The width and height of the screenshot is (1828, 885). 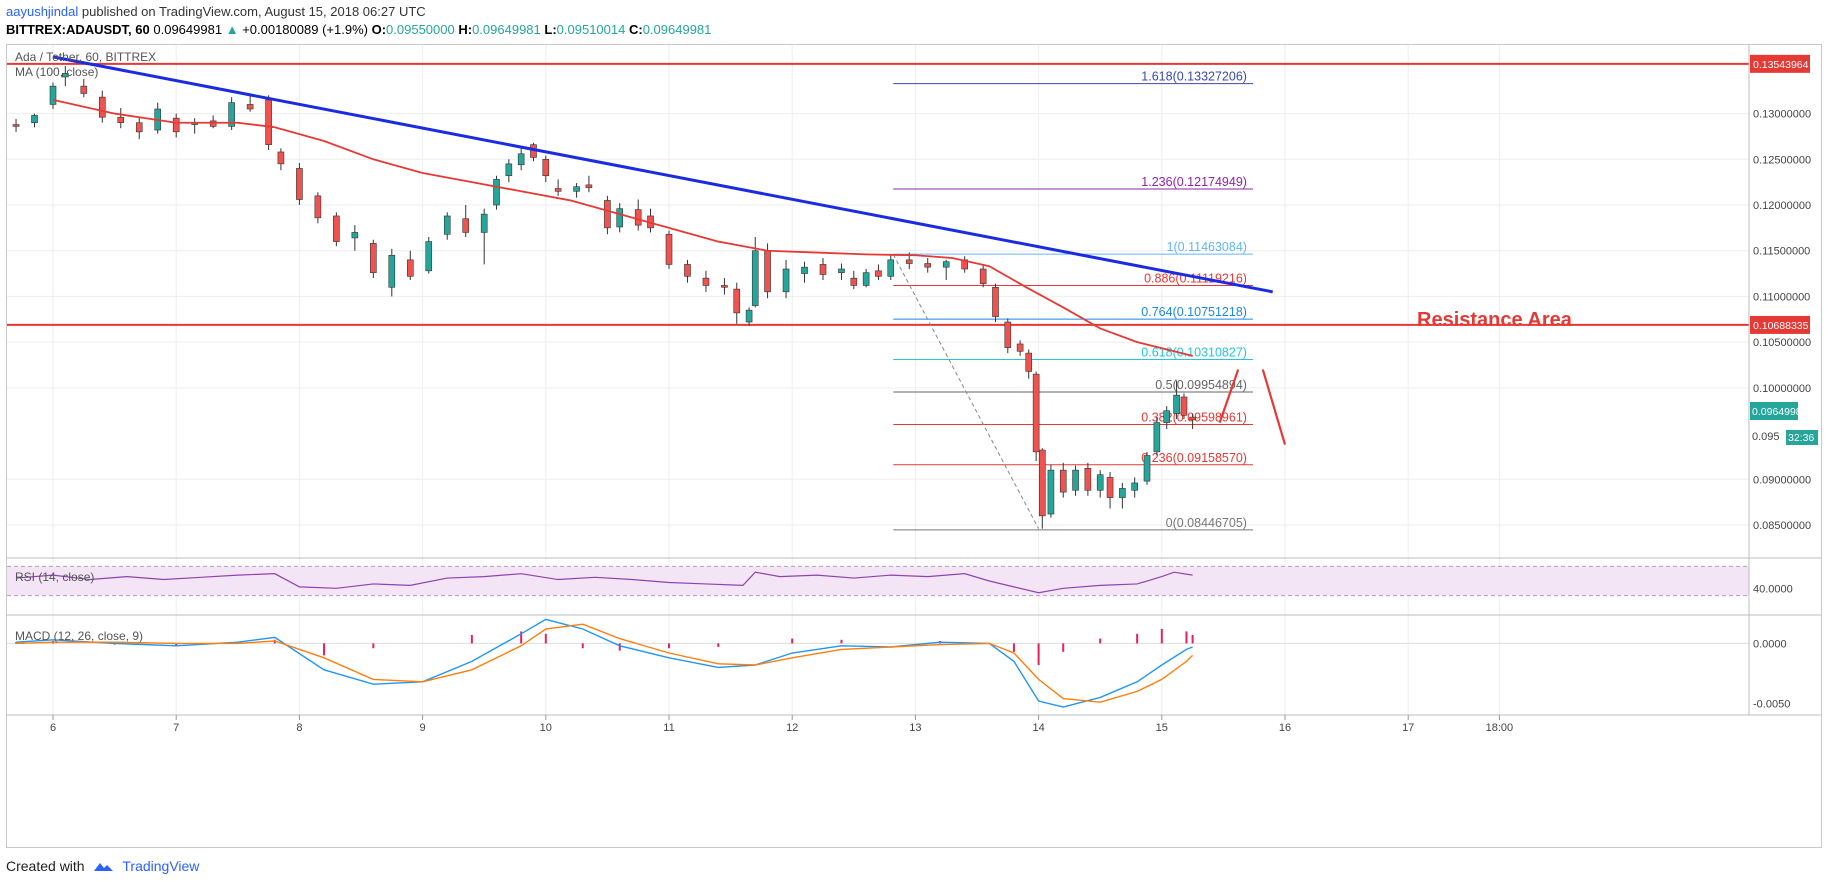 What do you see at coordinates (792, 728) in the screenshot?
I see `x-tick-label: 12` at bounding box center [792, 728].